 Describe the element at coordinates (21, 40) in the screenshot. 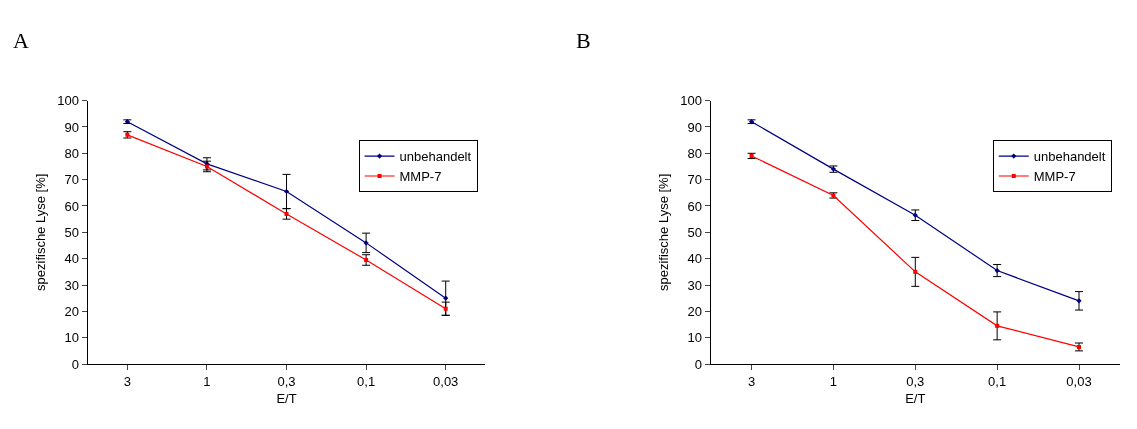

I see `chart-title: A` at that location.